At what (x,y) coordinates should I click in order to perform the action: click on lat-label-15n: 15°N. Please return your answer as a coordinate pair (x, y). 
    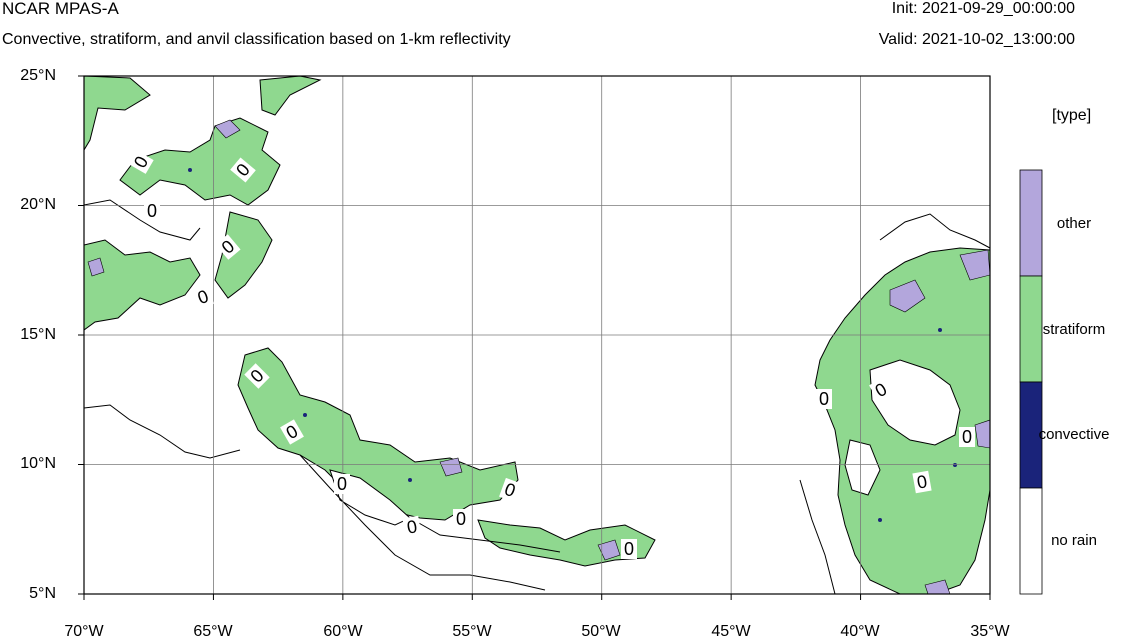
    Looking at the image, I should click on (38, 334).